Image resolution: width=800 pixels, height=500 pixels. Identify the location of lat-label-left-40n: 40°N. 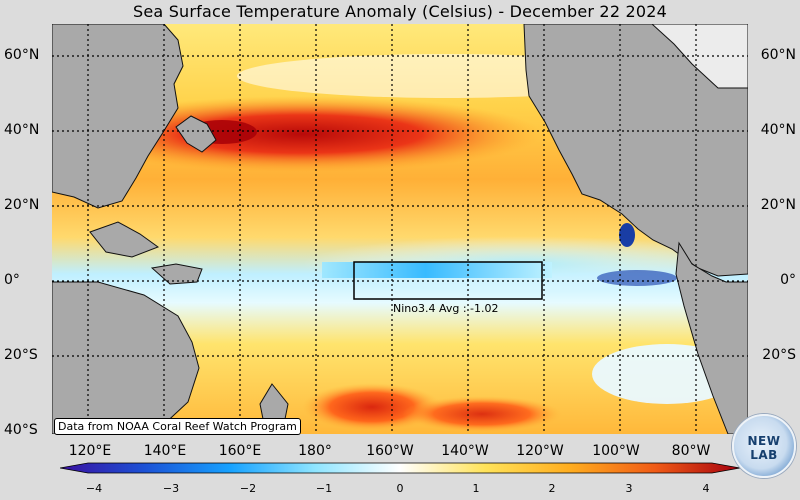
(22, 130).